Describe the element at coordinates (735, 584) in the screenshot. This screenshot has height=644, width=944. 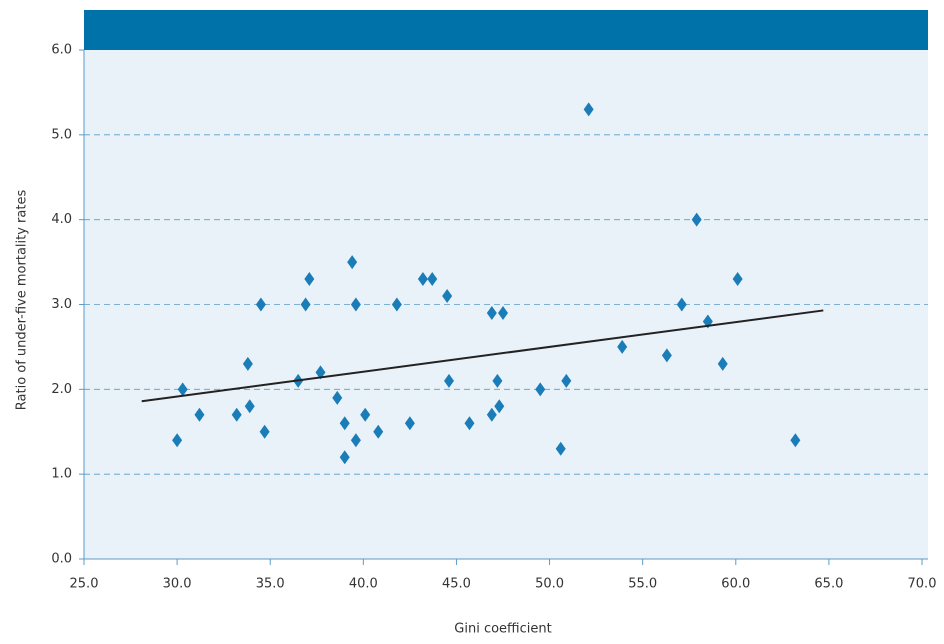
I see `x-tick-label: 60.0` at that location.